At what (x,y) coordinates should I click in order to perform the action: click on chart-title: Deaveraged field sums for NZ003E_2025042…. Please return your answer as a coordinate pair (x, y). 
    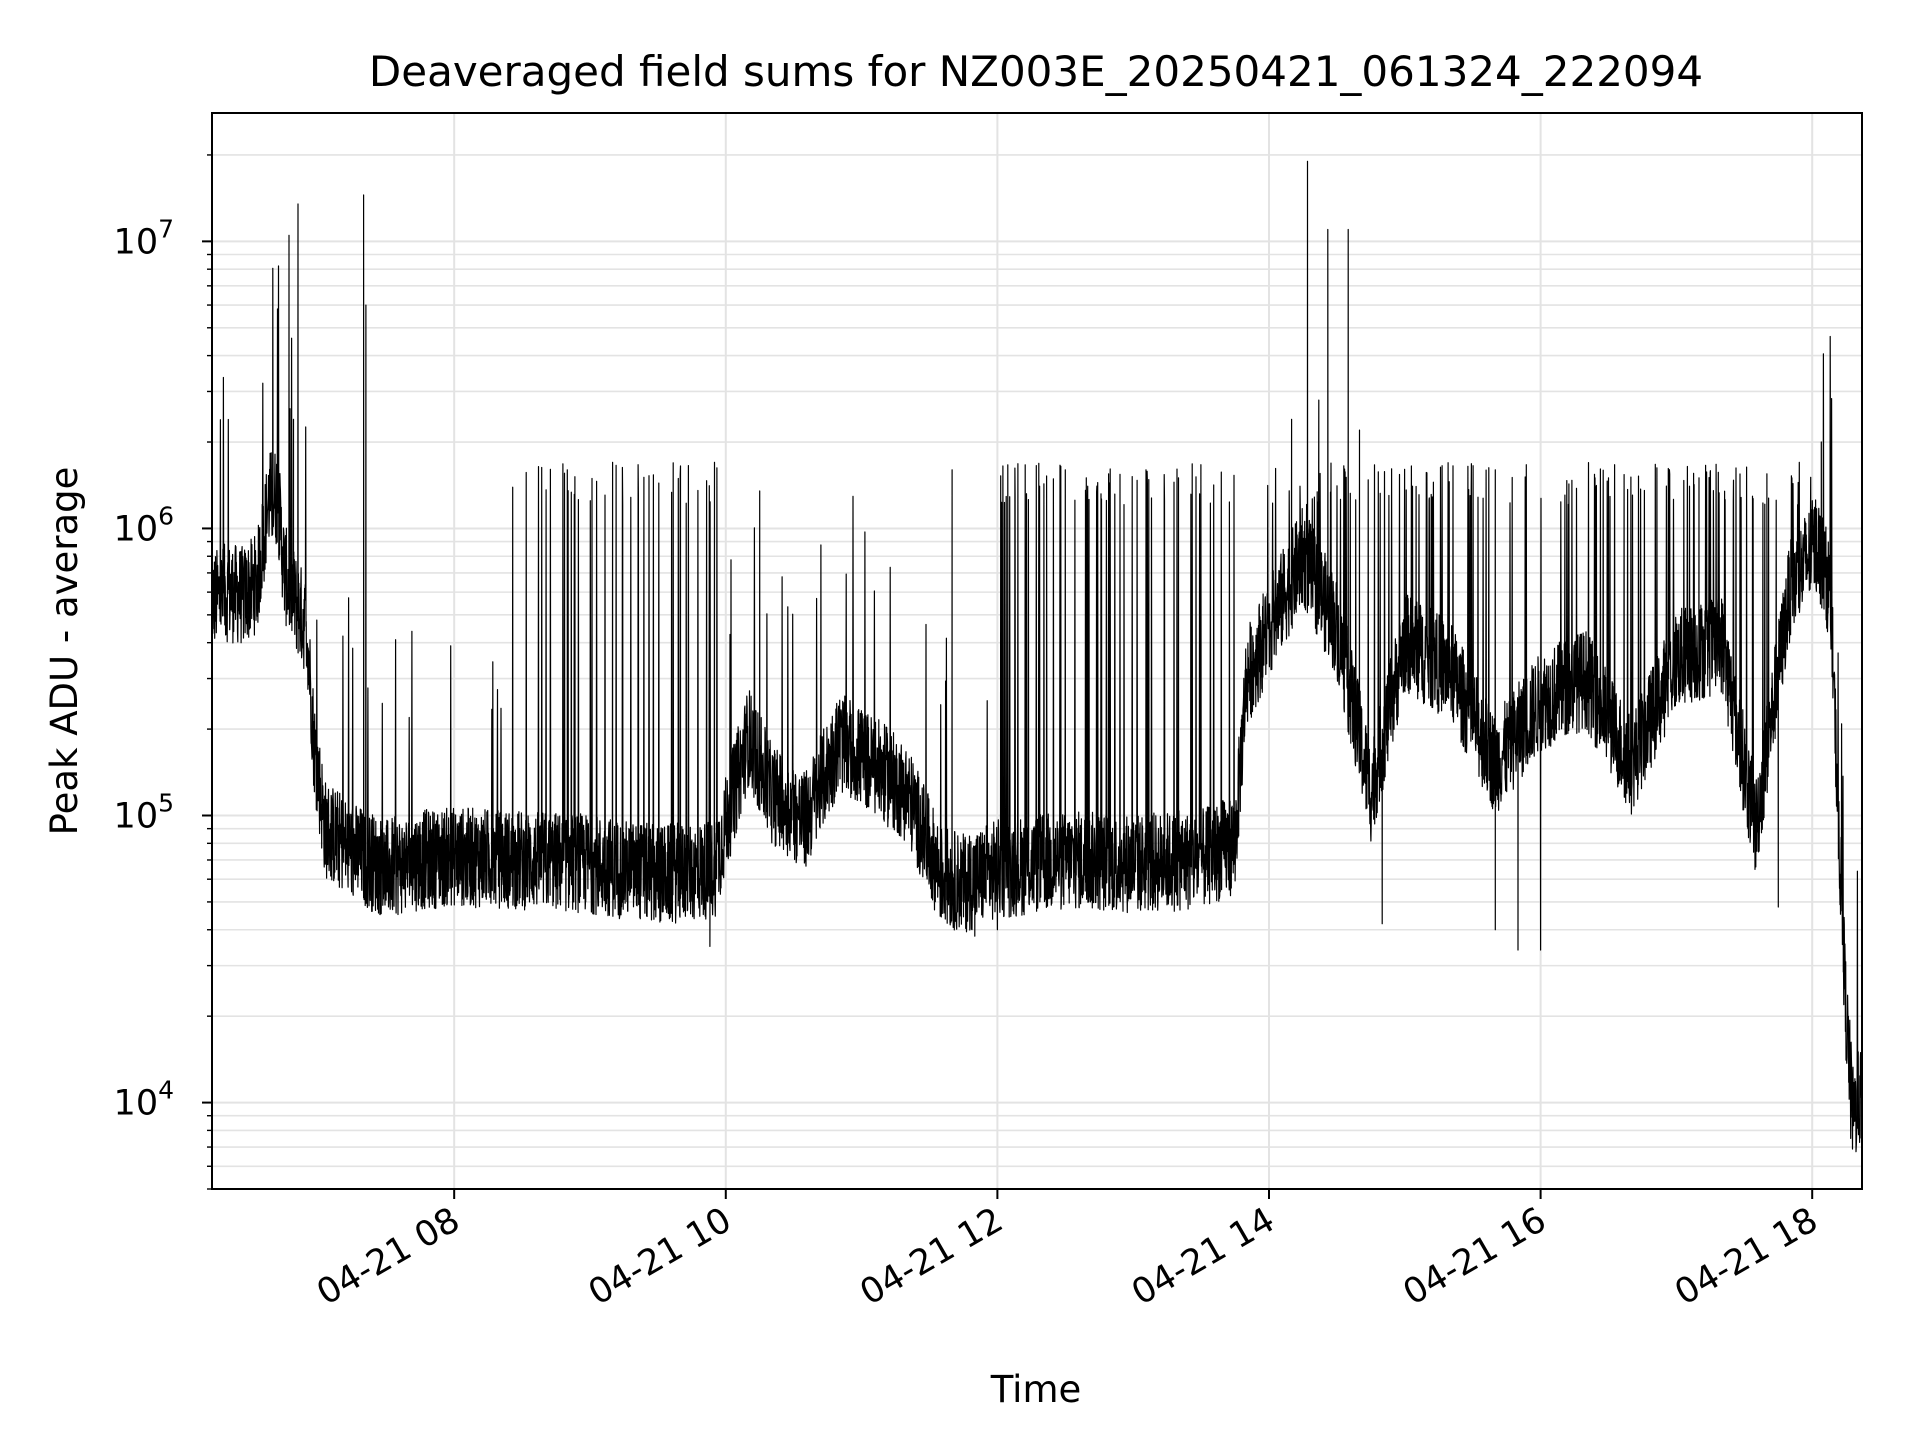
    Looking at the image, I should click on (1036, 71).